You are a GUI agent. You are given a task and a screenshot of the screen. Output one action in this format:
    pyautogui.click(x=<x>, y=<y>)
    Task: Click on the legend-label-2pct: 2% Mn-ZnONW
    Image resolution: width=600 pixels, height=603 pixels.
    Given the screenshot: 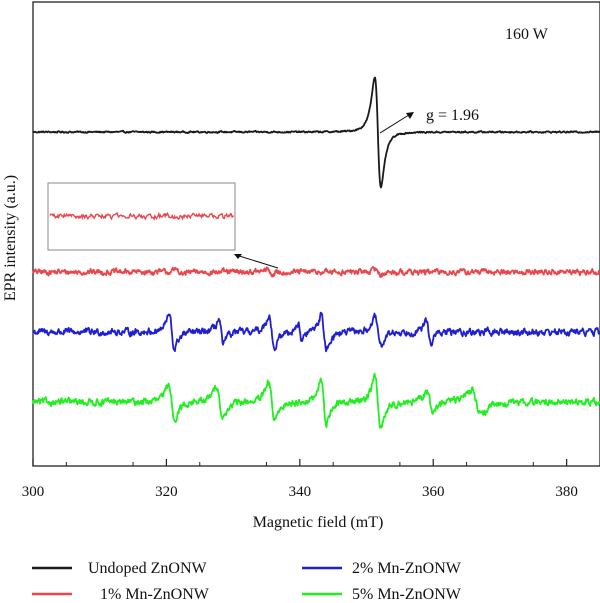 What is the action you would take?
    pyautogui.click(x=407, y=568)
    